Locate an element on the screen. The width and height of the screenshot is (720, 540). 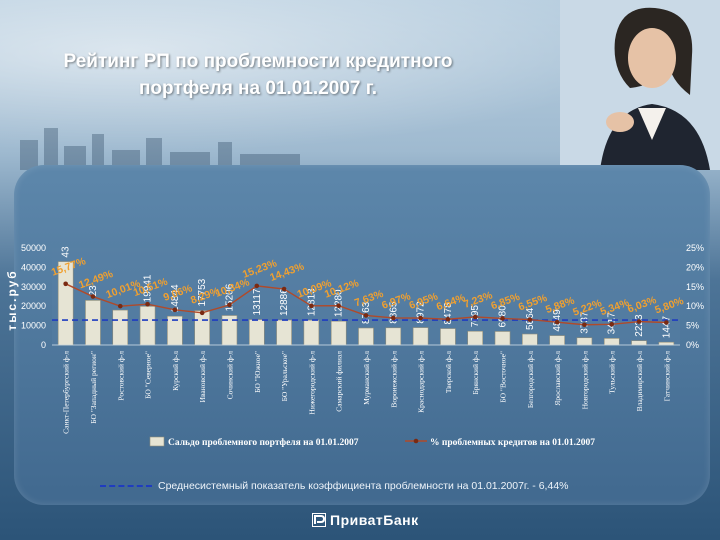
x-category-label: БО "Северное" is located at coordinates (148, 375).